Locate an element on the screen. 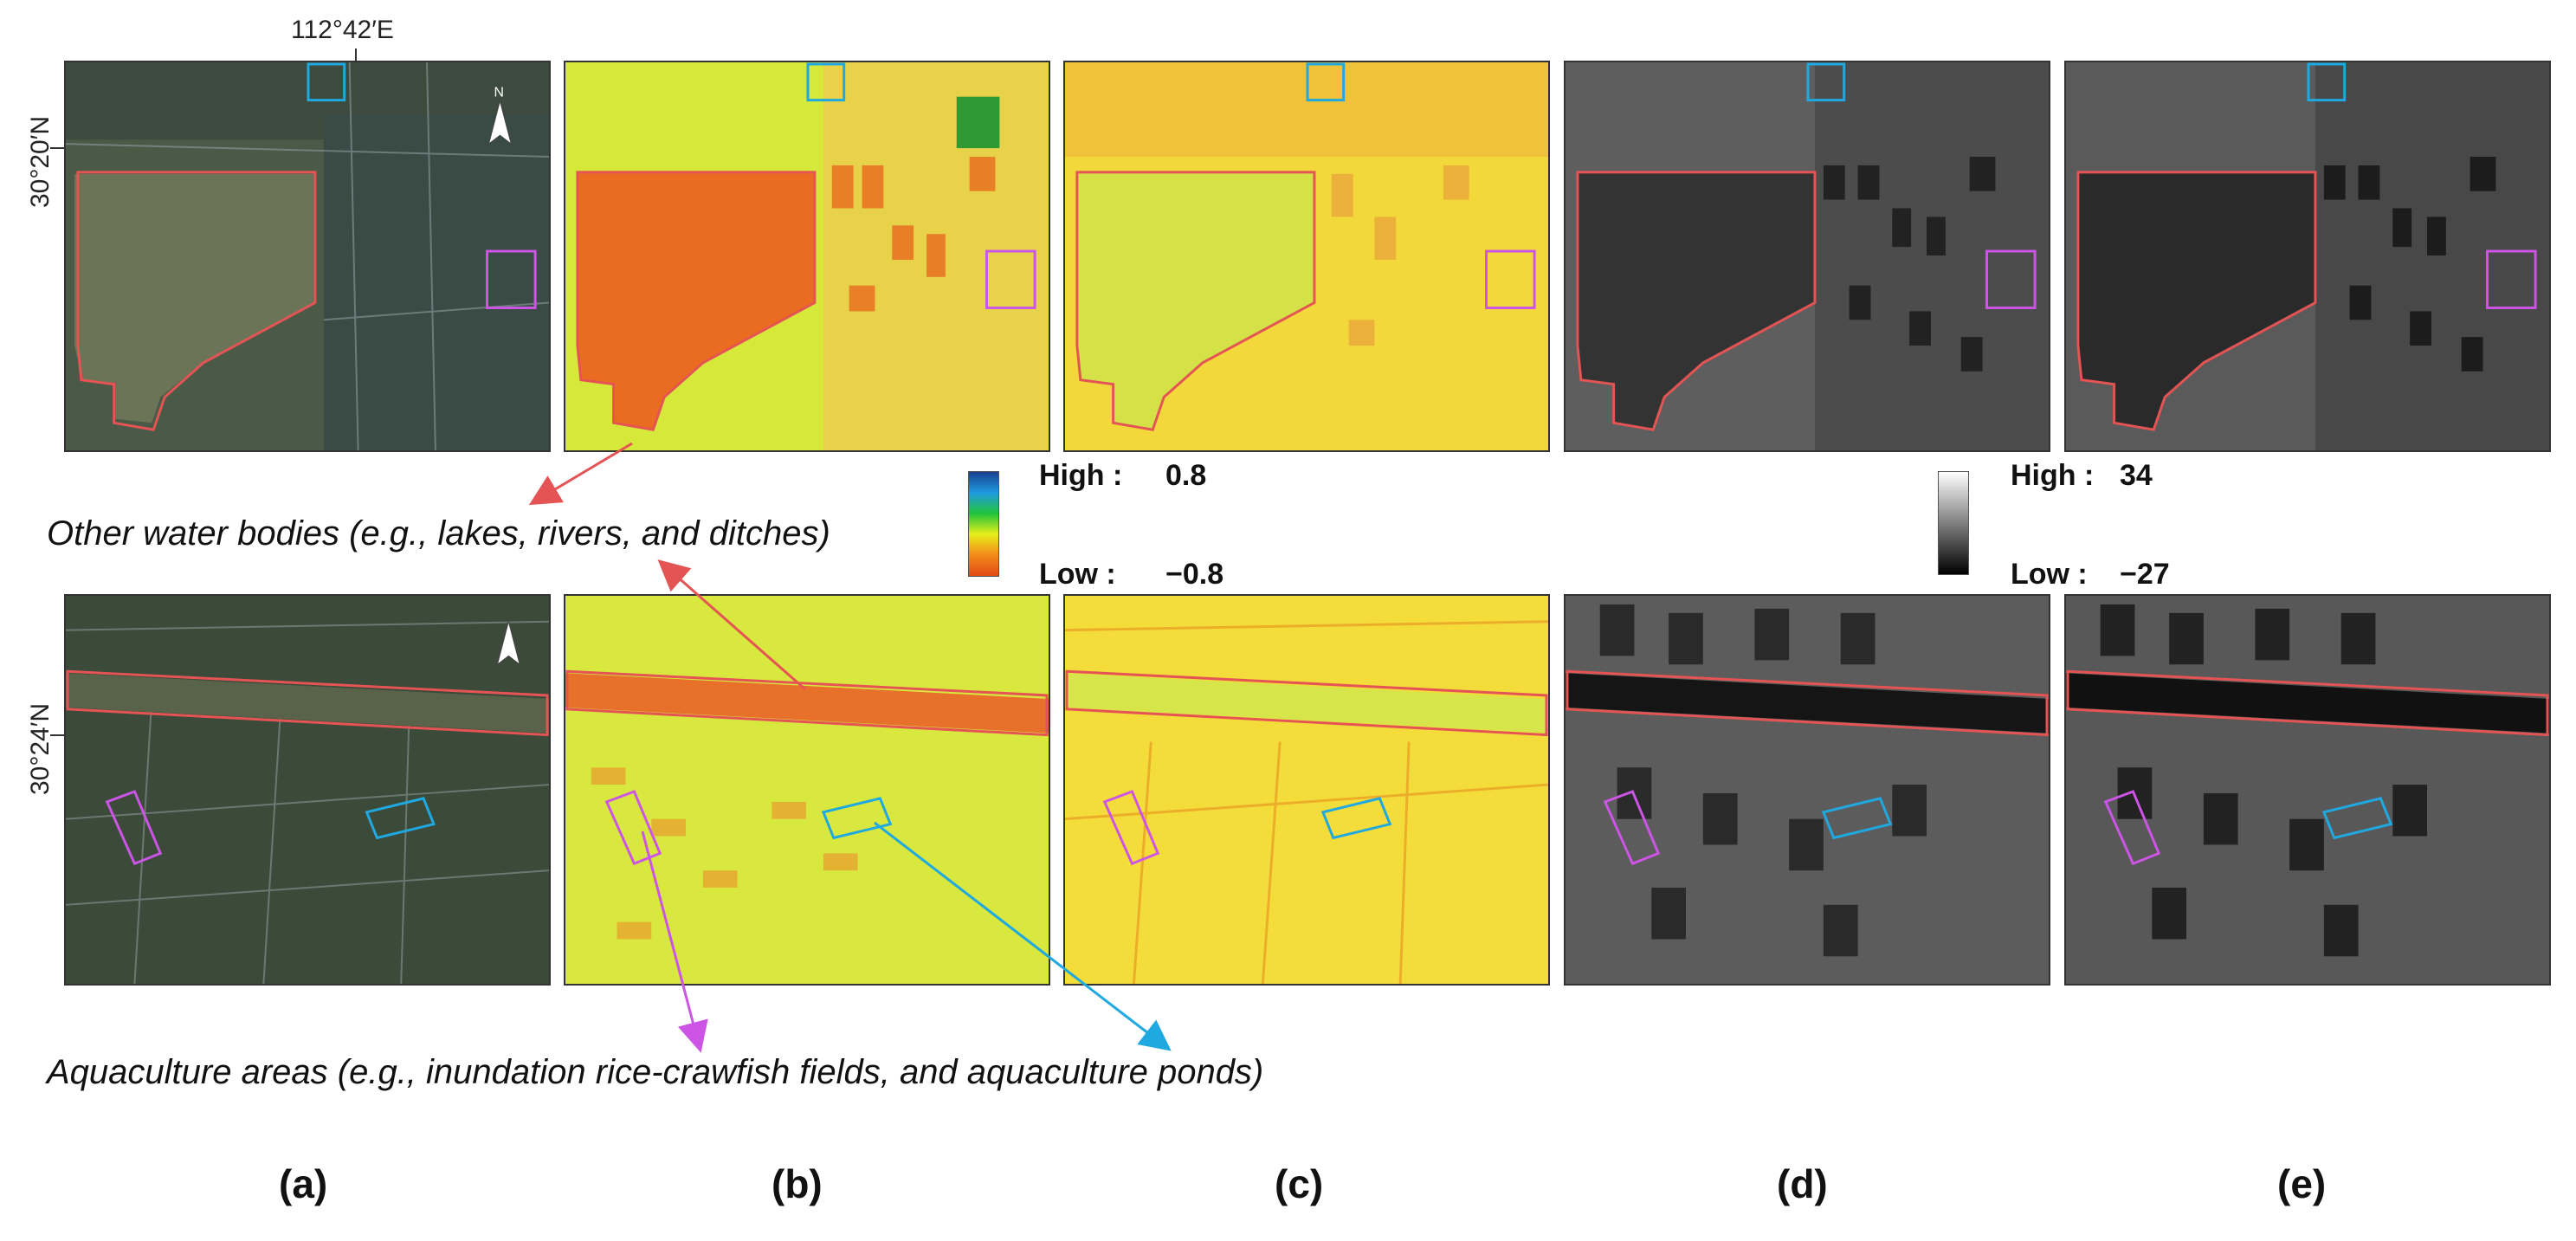  panel-d-bottom-sar is located at coordinates (1807, 790).